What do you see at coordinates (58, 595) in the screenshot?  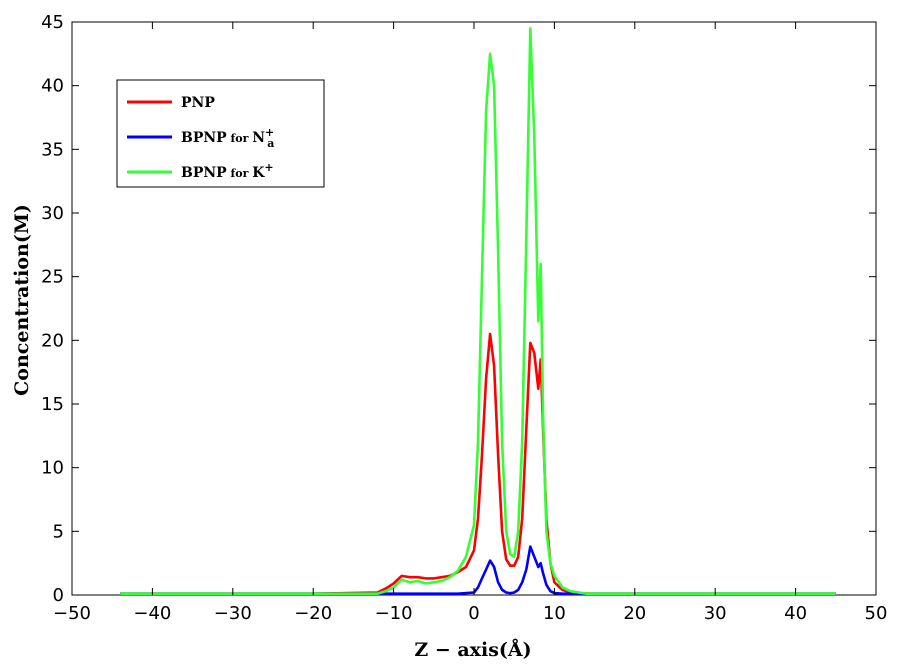 I see `y-tick-label: 0` at bounding box center [58, 595].